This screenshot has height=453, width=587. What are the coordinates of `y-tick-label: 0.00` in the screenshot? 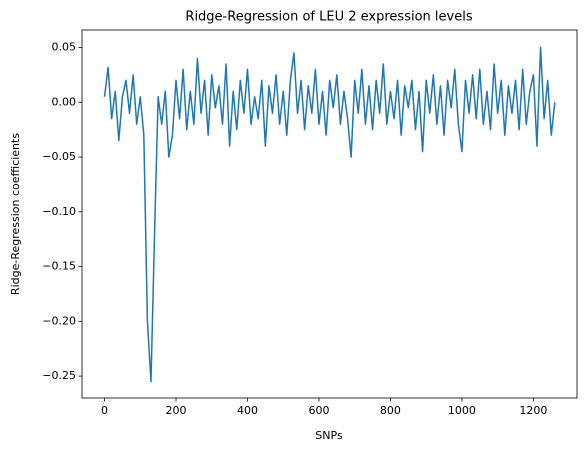 It's located at (64, 101).